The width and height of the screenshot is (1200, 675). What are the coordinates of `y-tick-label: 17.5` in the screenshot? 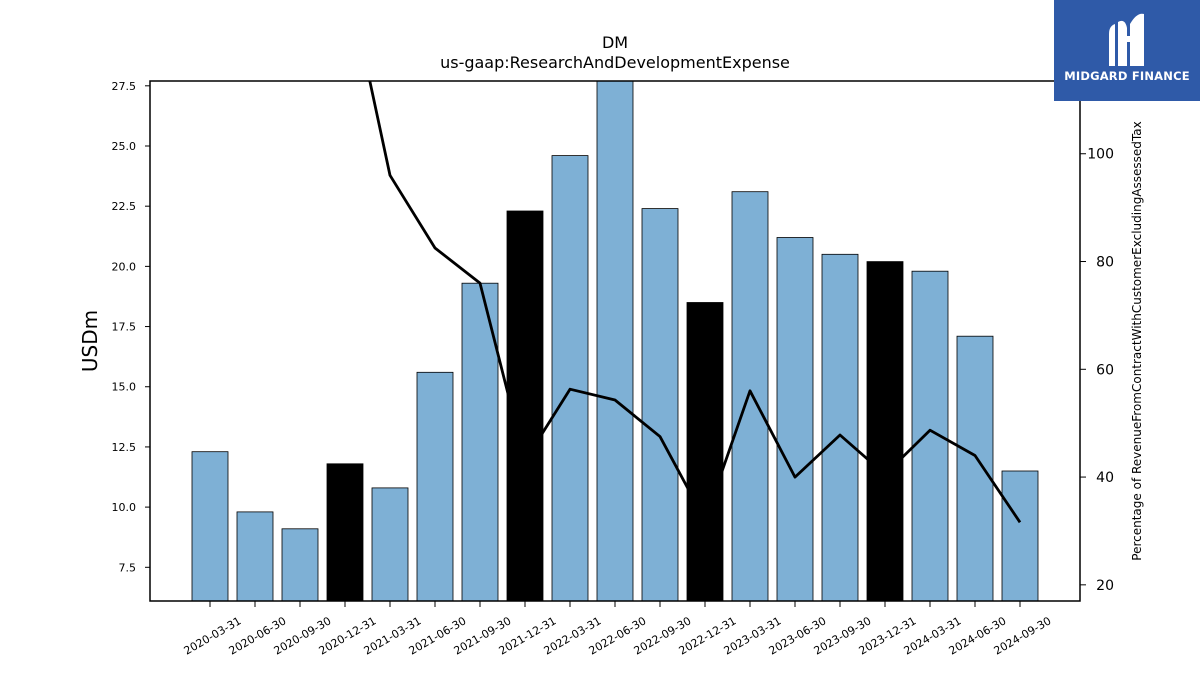 It's located at (124, 327).